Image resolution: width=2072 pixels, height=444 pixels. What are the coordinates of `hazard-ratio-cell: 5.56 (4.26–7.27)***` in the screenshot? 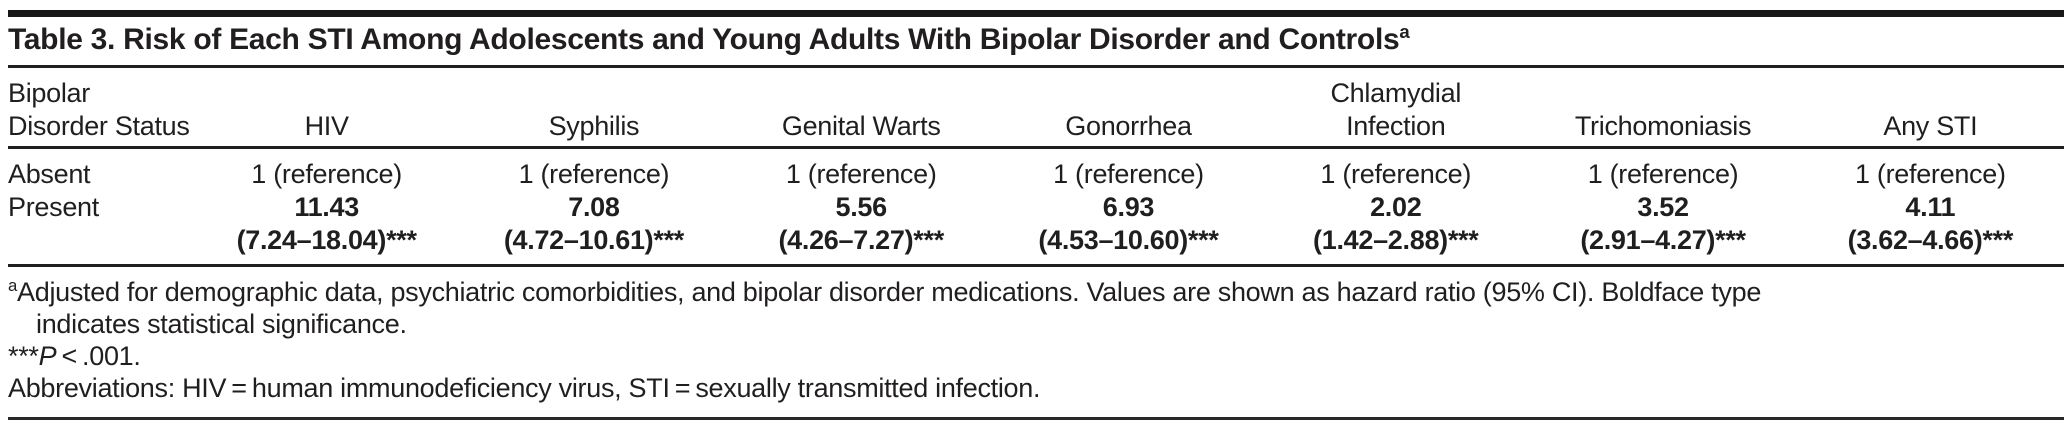 It's located at (861, 229).